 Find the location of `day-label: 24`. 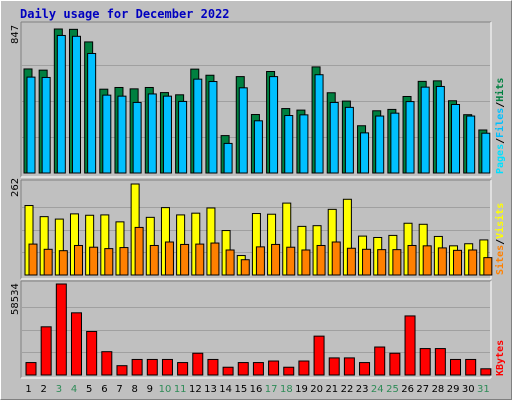

day-label: 24 is located at coordinates (377, 389).